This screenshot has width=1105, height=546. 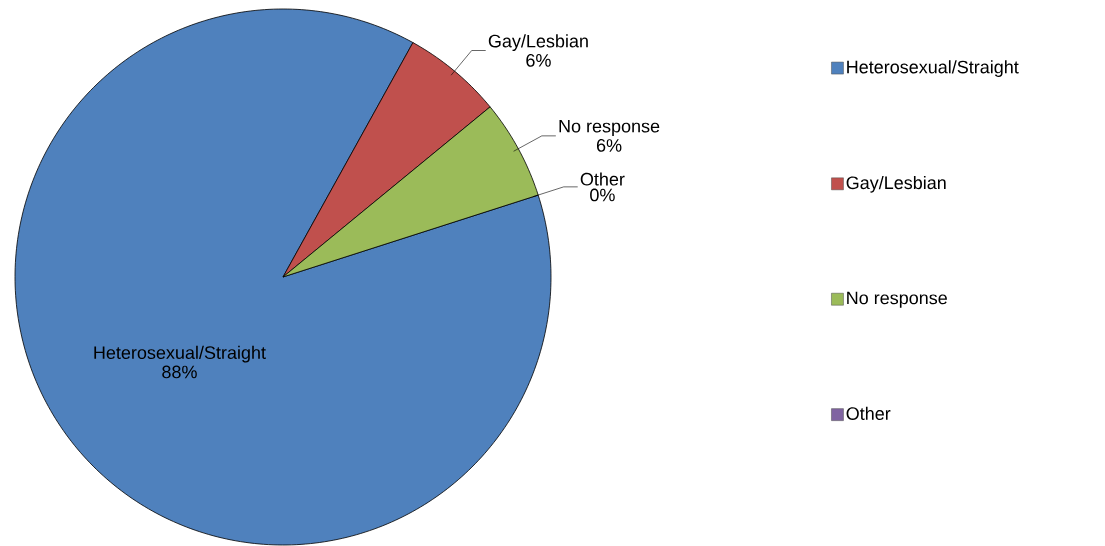 What do you see at coordinates (933, 68) in the screenshot?
I see `legend-label: Heterosexual/Straight` at bounding box center [933, 68].